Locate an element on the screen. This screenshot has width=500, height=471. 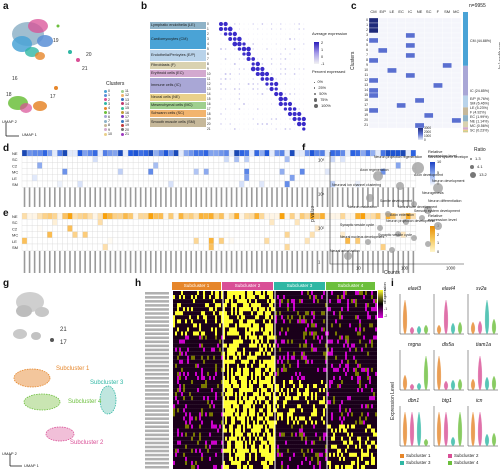
cluster-legend-label: 9 is located at coordinates (109, 129).